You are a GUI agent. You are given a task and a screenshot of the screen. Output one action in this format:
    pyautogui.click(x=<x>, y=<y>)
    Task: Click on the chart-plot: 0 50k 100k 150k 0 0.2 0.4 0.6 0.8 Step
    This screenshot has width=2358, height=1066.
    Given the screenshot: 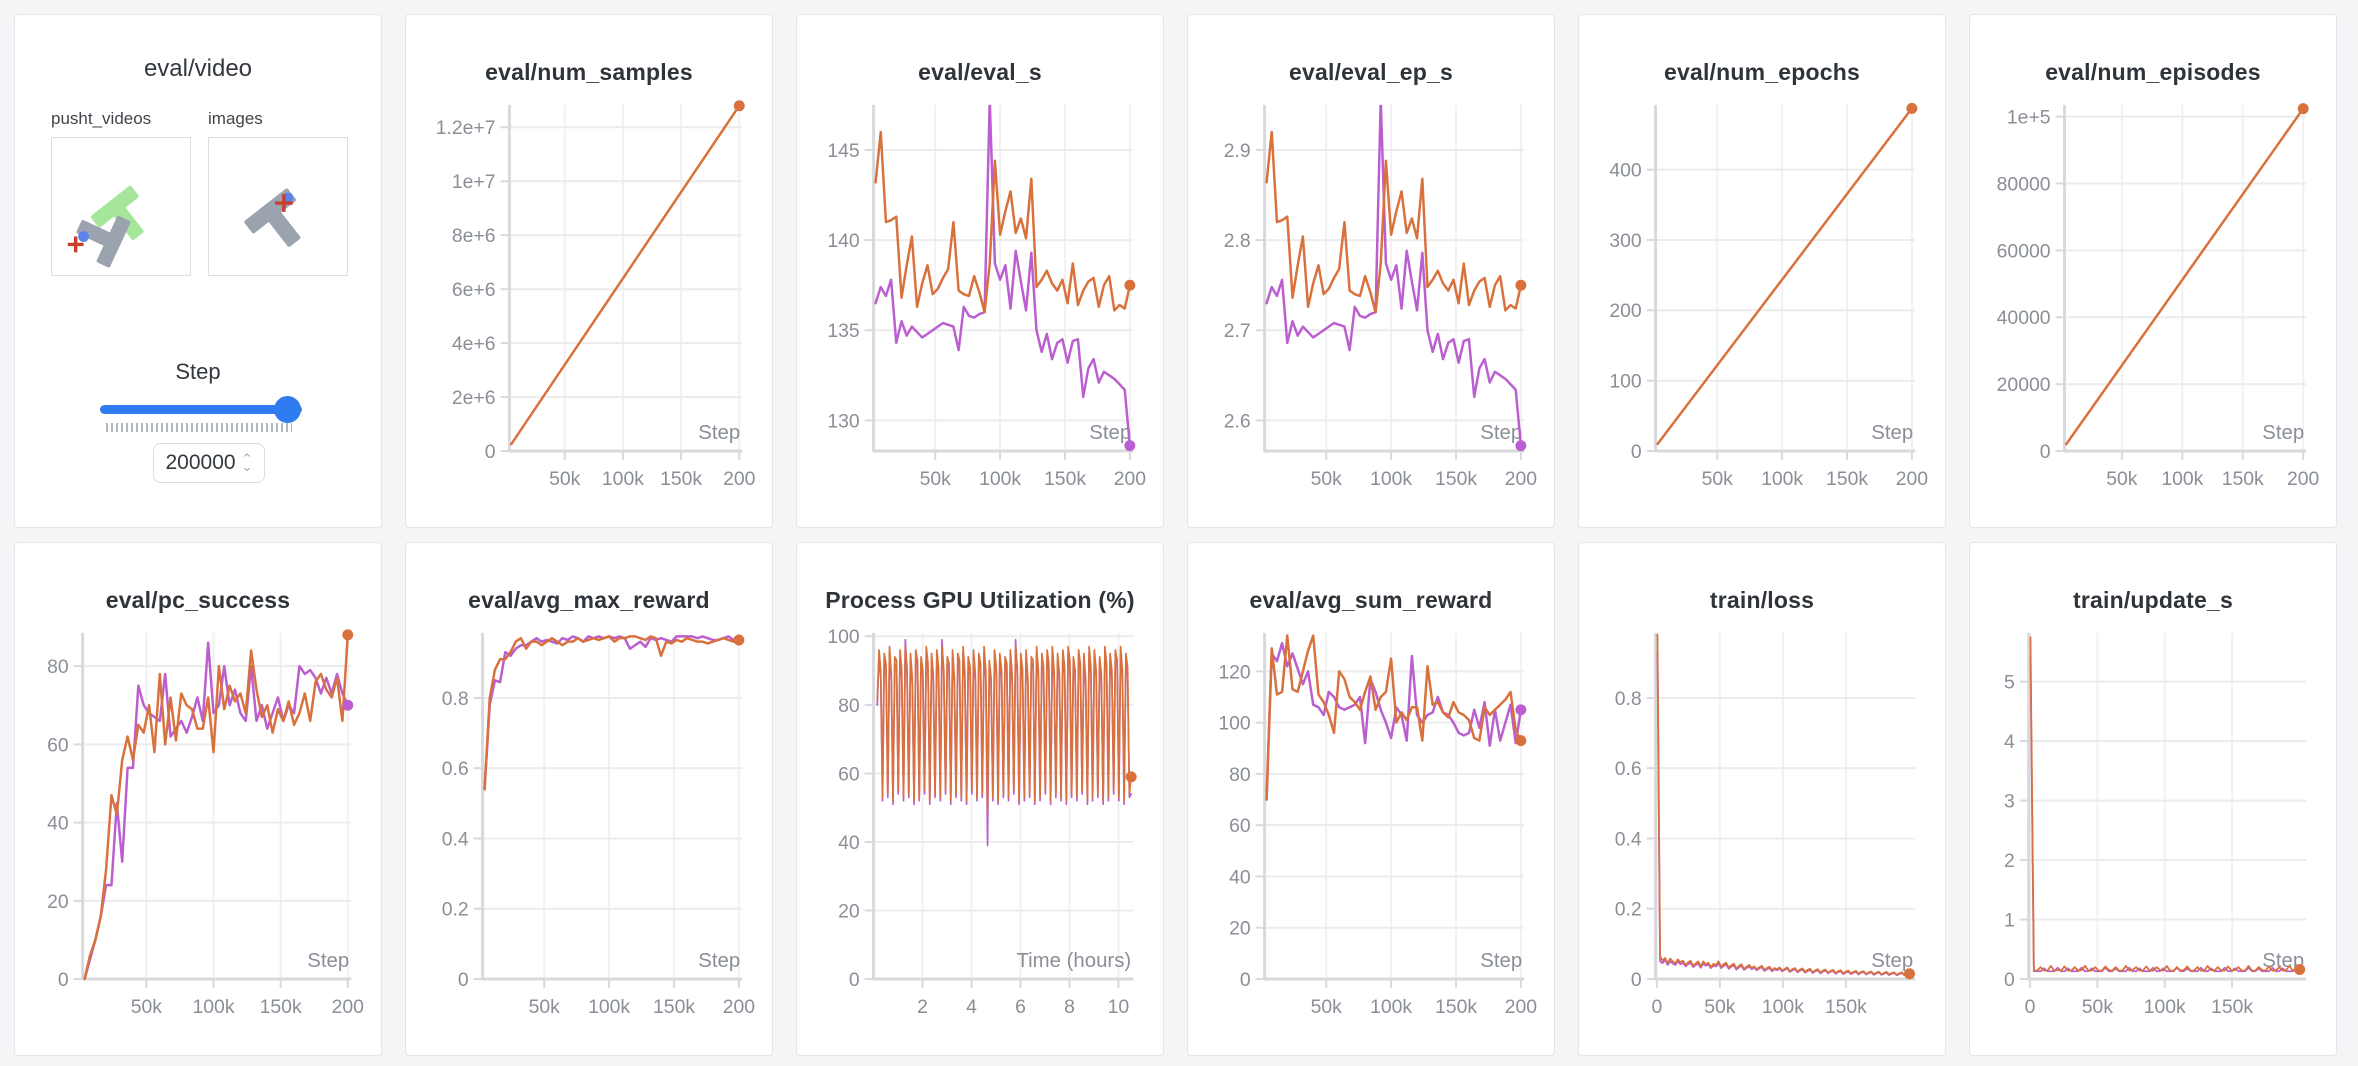 What is the action you would take?
    pyautogui.click(x=1762, y=799)
    